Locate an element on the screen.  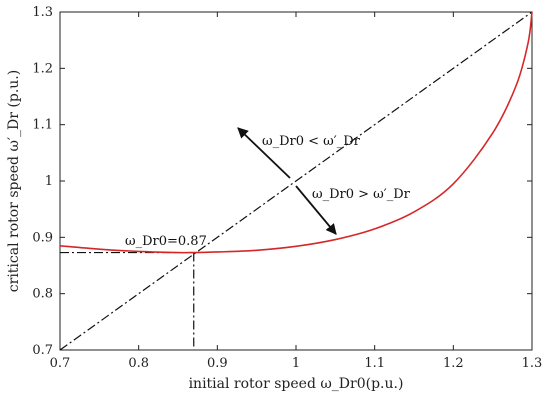
upper-region-label: ω_Dr0 < ω′_Dr is located at coordinates (311, 141).